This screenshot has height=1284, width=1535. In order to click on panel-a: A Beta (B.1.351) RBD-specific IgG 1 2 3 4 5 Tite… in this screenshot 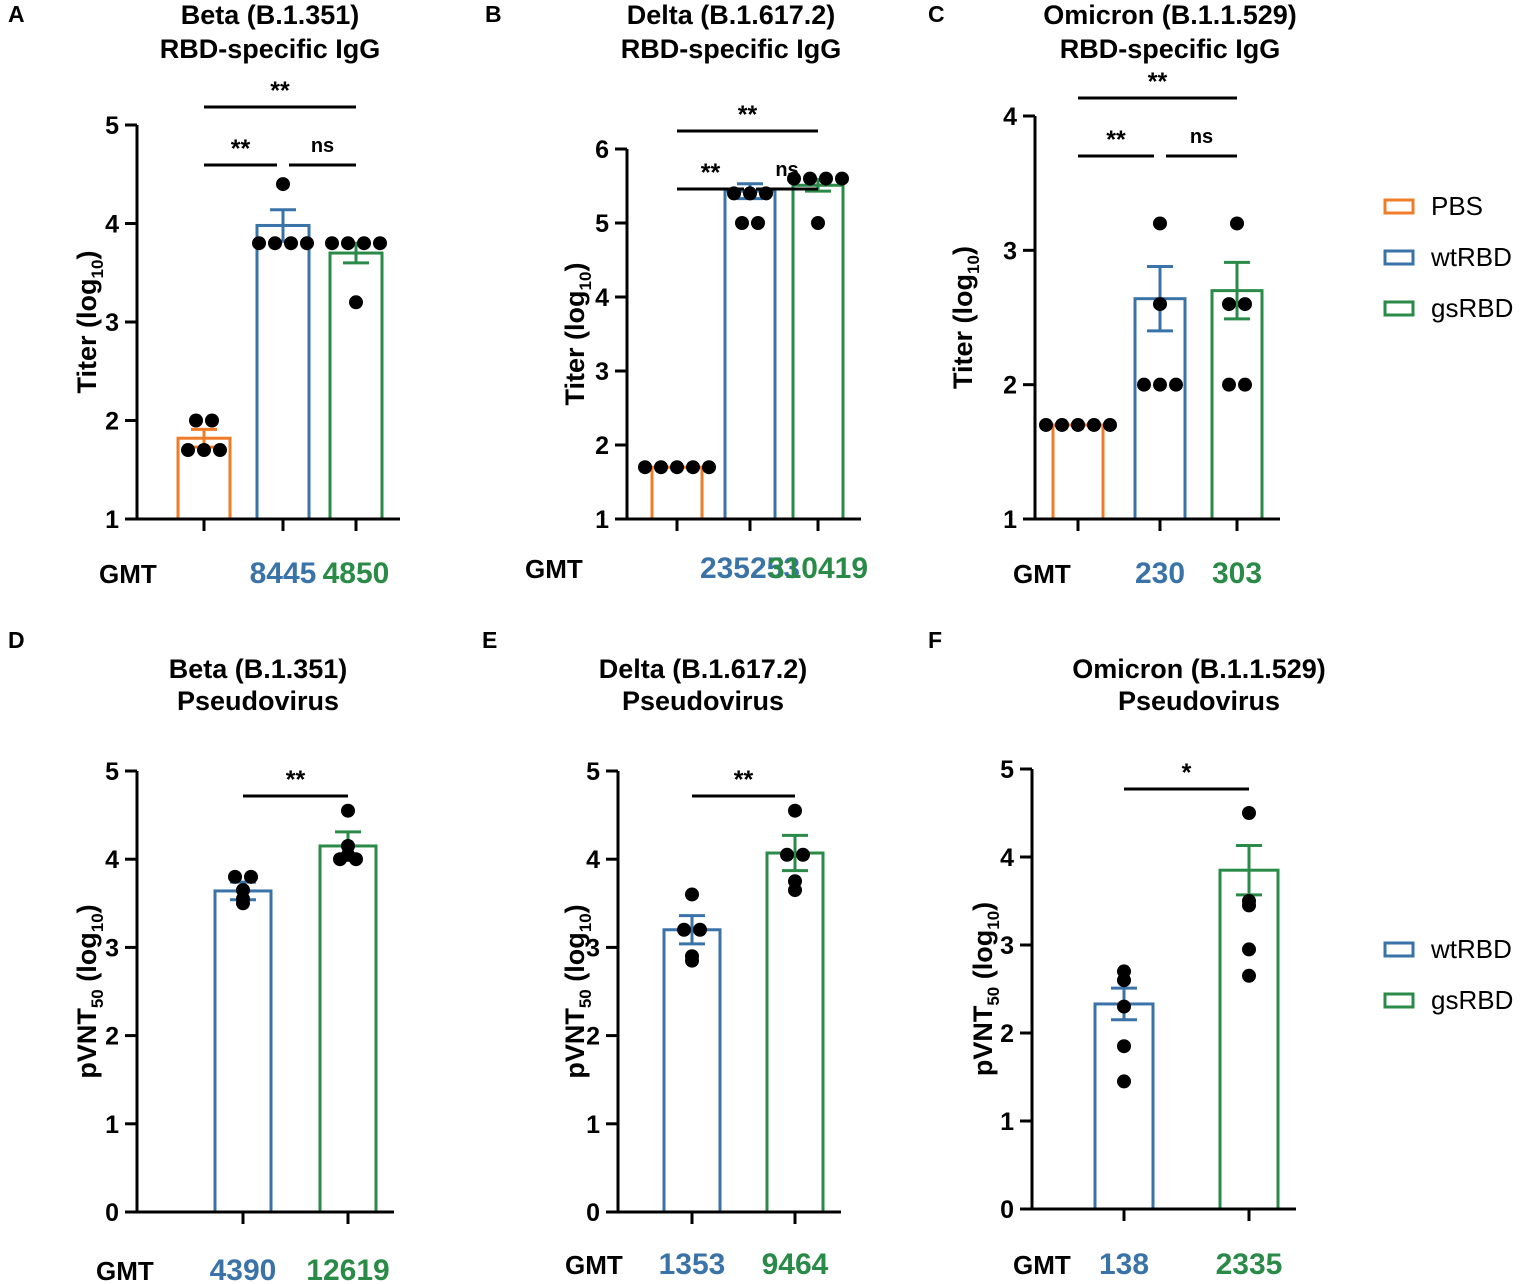, I will do `click(204, 295)`.